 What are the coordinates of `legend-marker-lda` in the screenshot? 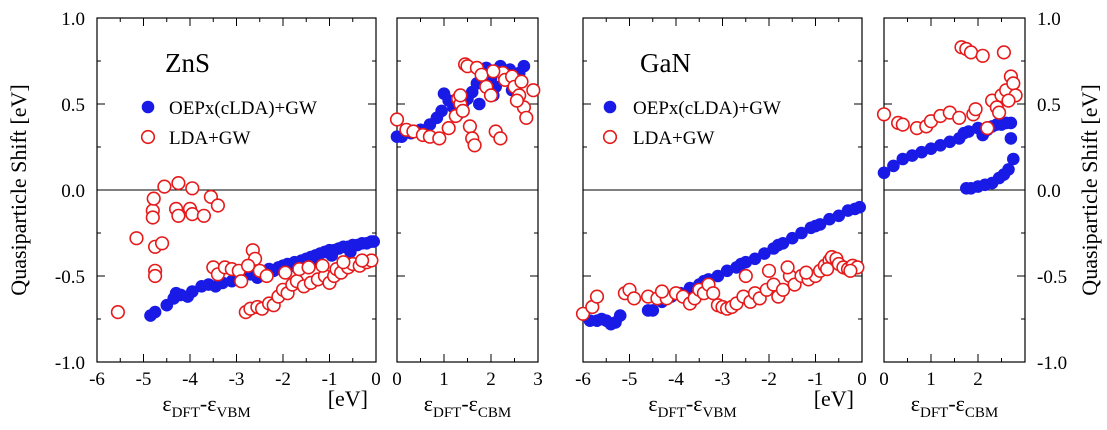 It's located at (148, 137).